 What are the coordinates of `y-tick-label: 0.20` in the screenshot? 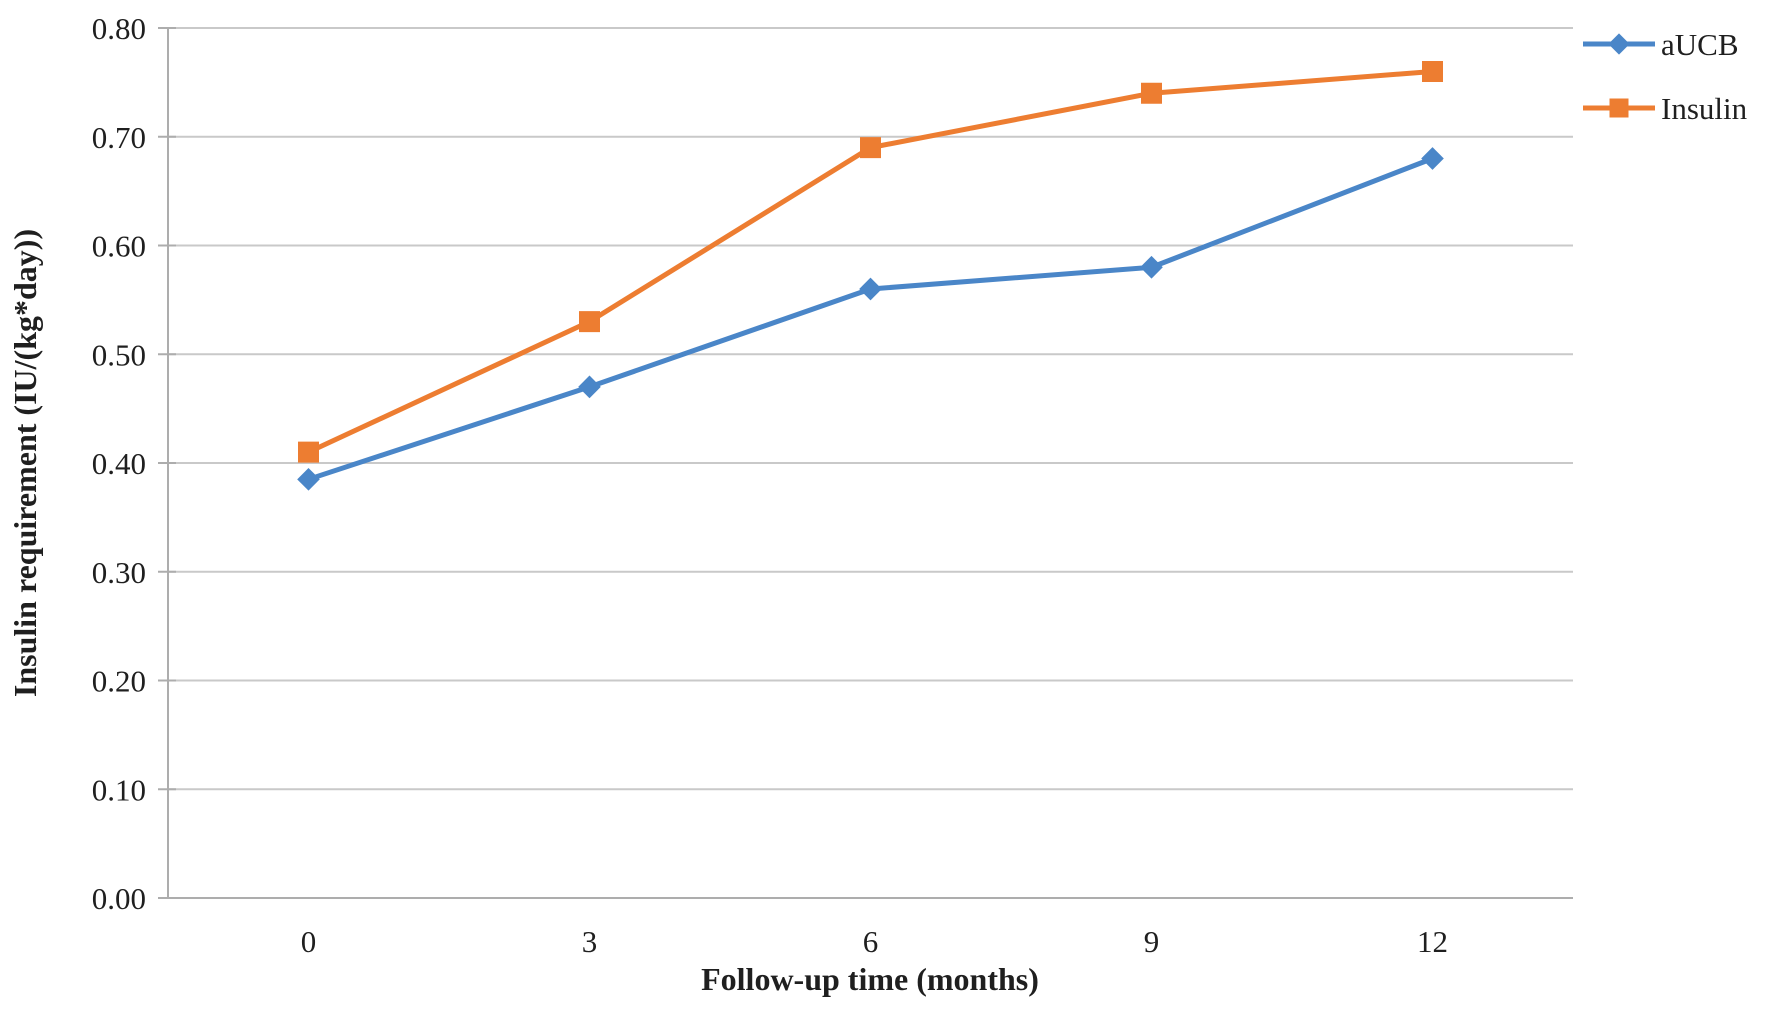 It's located at (119, 681).